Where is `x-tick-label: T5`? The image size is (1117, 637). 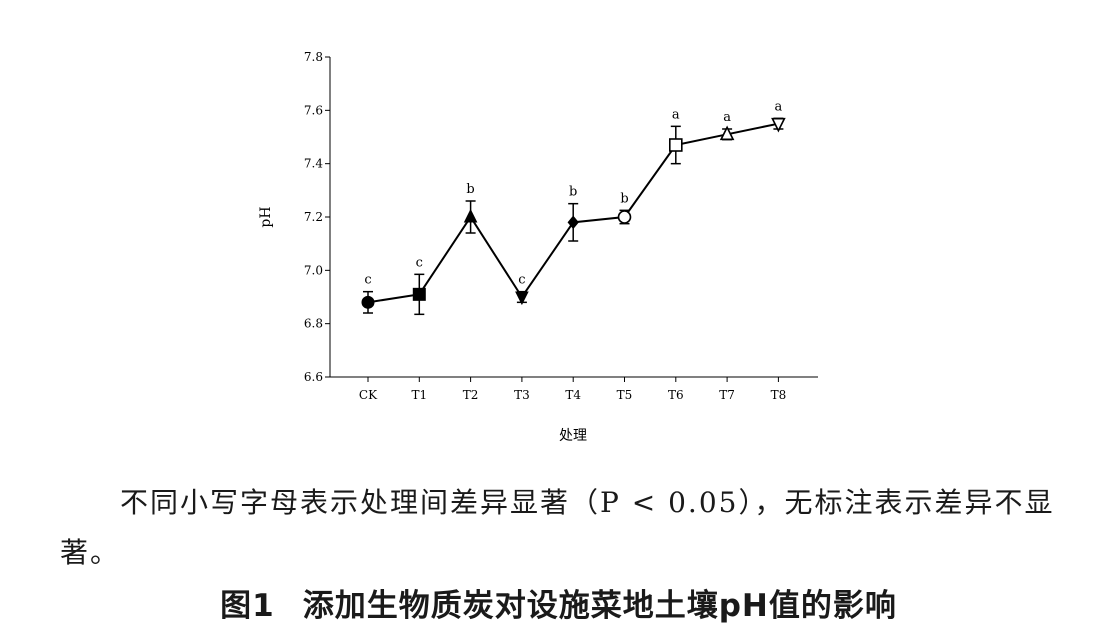 x-tick-label: T5 is located at coordinates (625, 395).